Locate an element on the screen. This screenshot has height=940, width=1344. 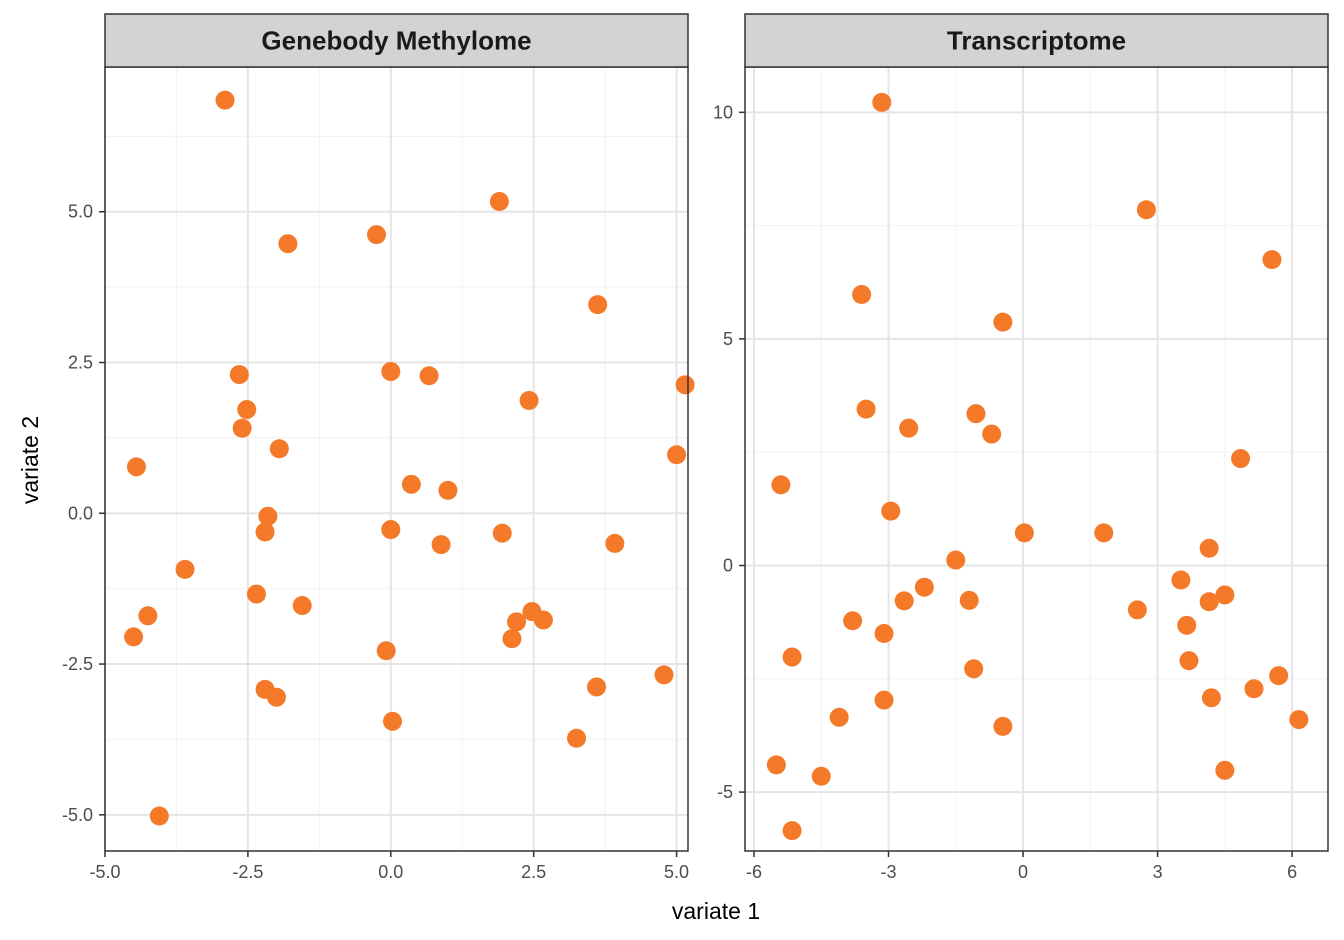
y-axis-title: variate 2 is located at coordinates (30, 460).